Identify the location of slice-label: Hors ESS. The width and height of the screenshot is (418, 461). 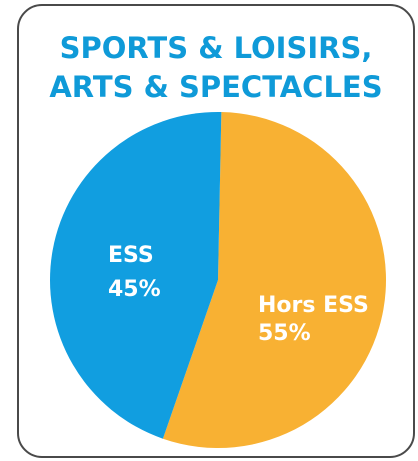
(313, 305).